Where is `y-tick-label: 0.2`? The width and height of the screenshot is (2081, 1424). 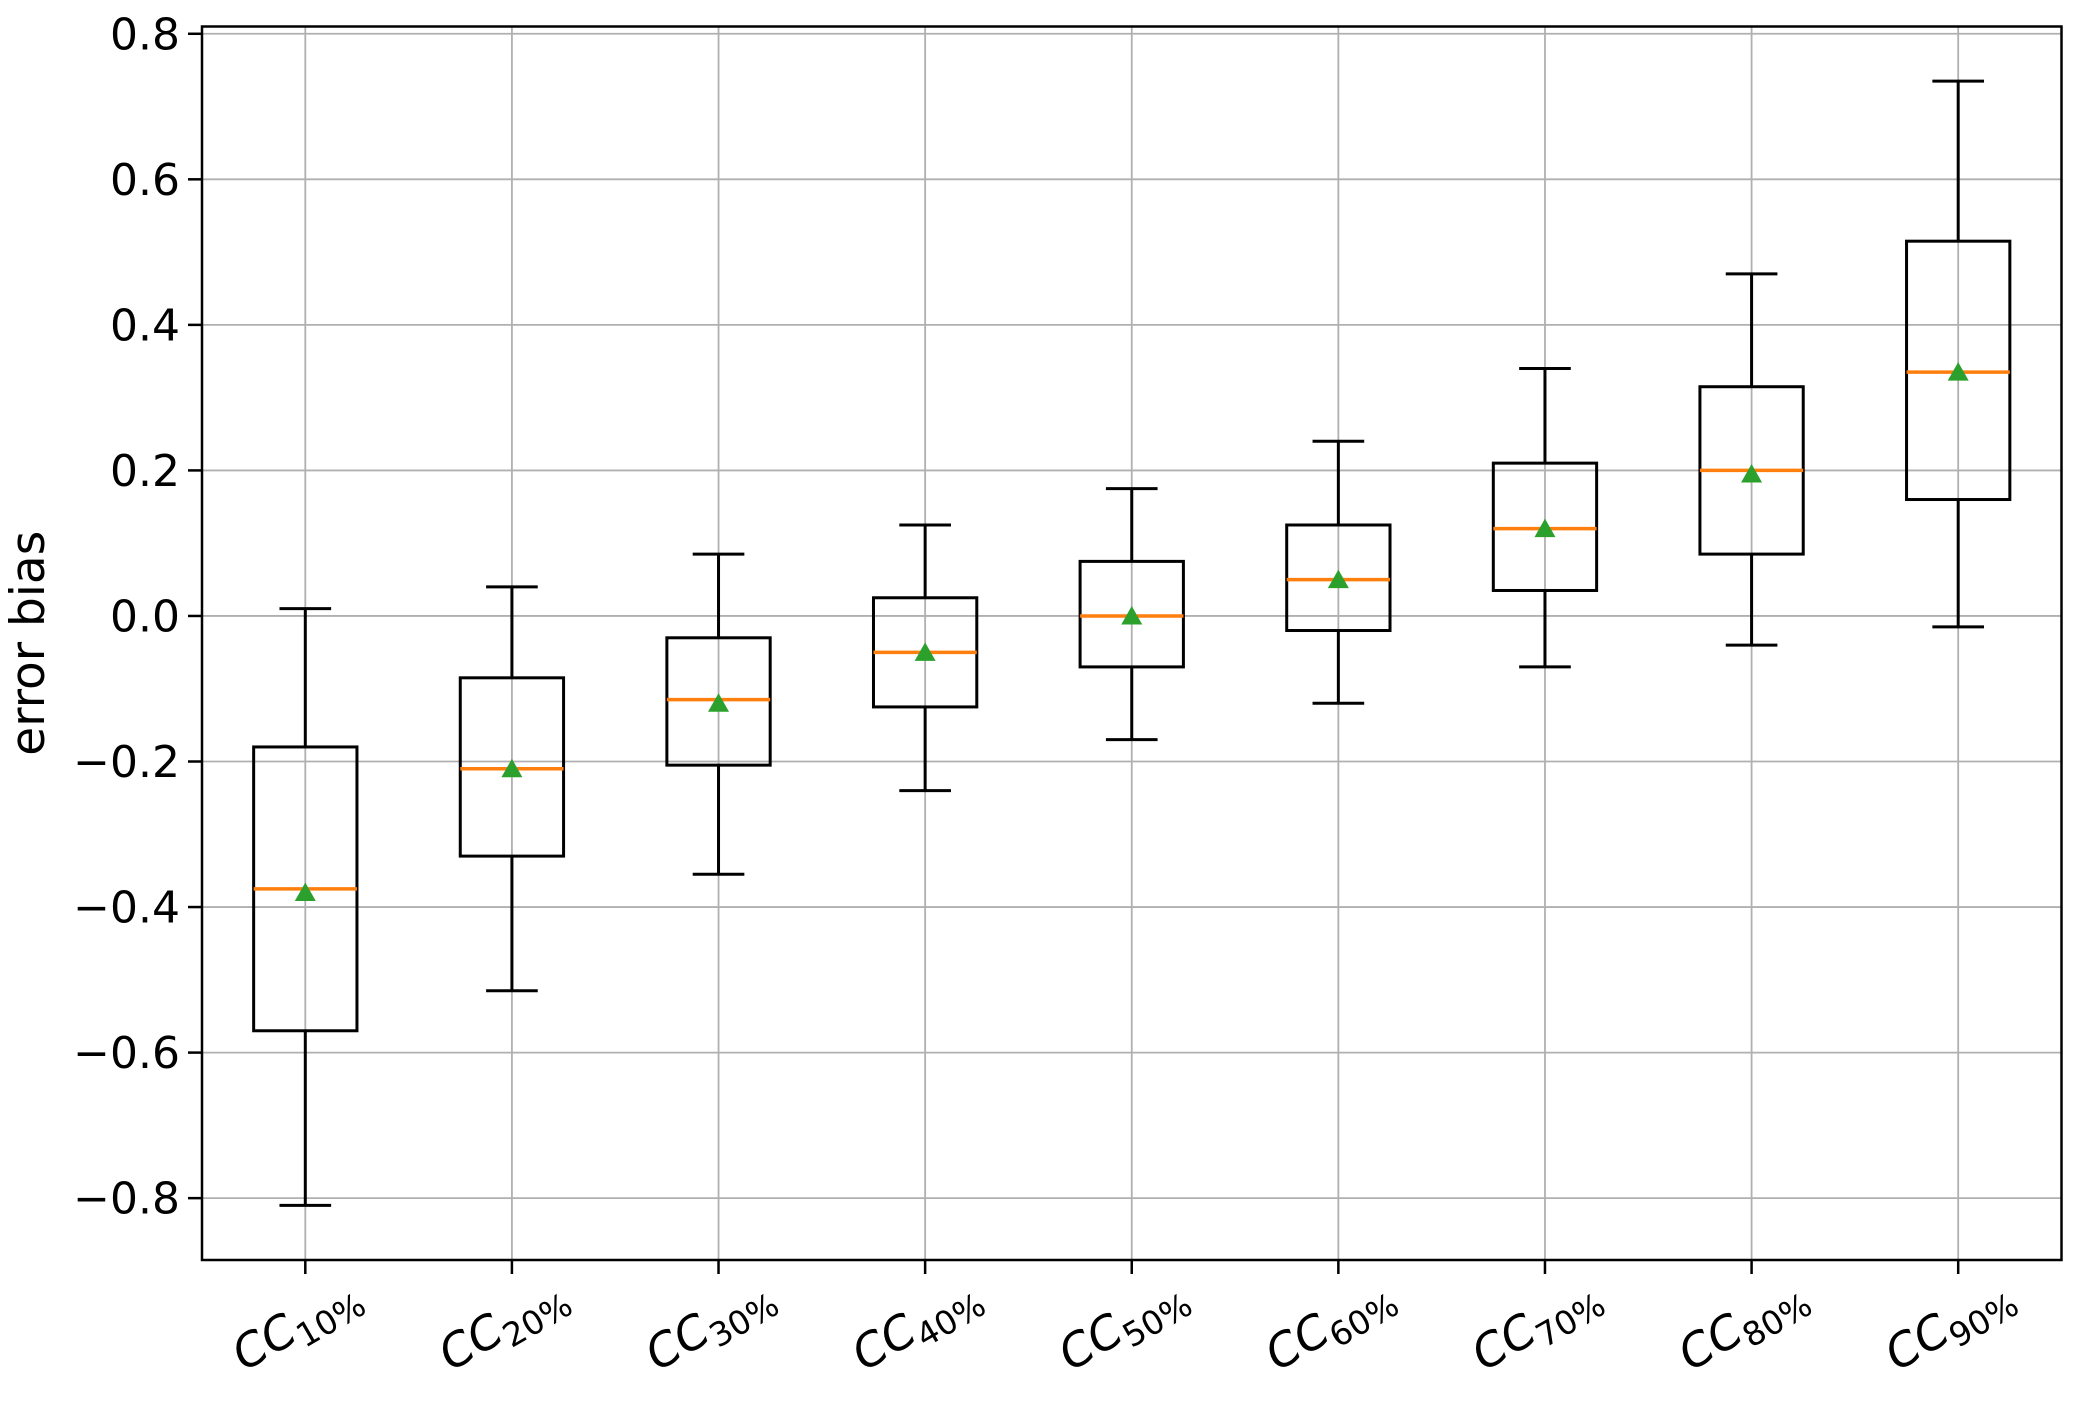
y-tick-label: 0.2 is located at coordinates (145, 471).